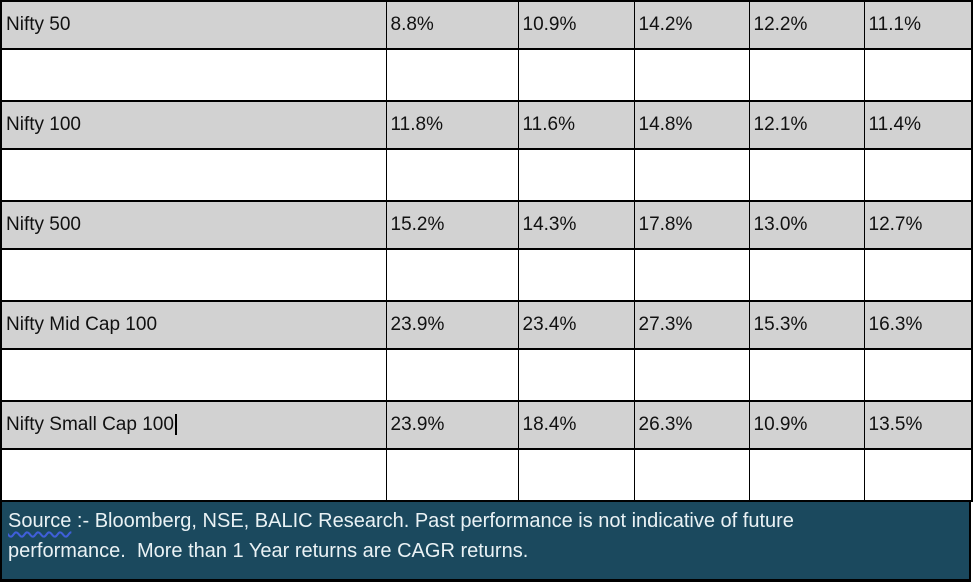 The width and height of the screenshot is (975, 582). I want to click on return-value-cell: 27.3%, so click(691, 325).